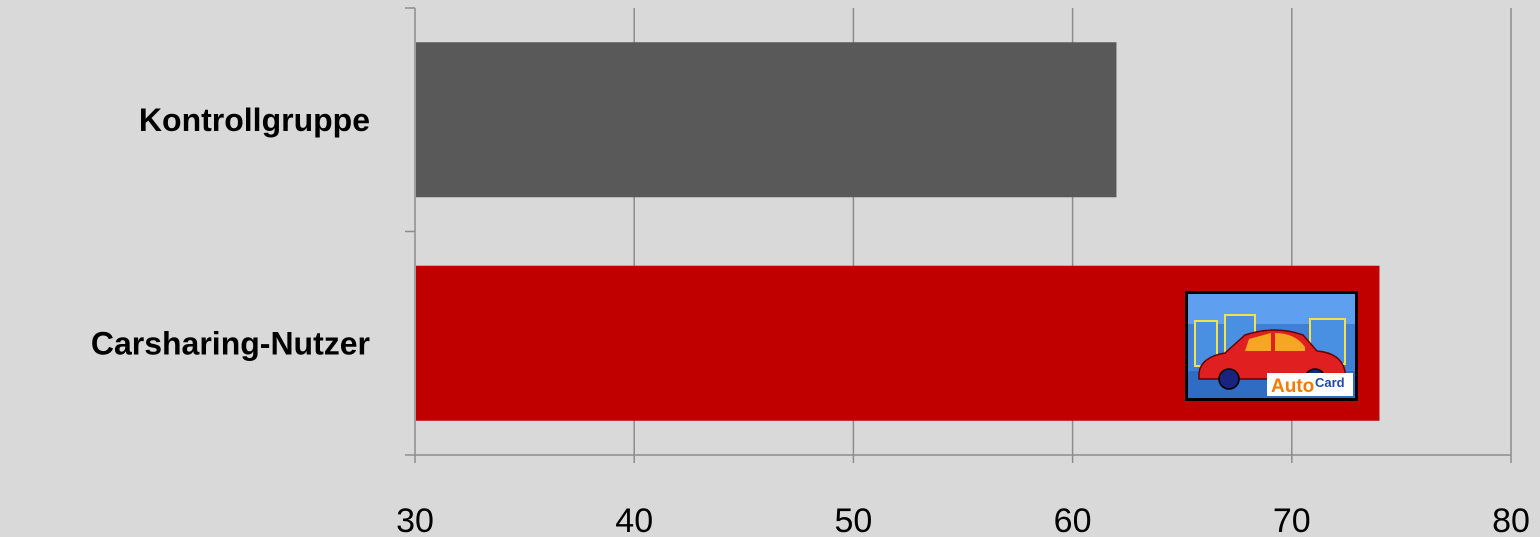 The width and height of the screenshot is (1540, 537). Describe the element at coordinates (853, 519) in the screenshot. I see `x-tick-label: 50` at that location.